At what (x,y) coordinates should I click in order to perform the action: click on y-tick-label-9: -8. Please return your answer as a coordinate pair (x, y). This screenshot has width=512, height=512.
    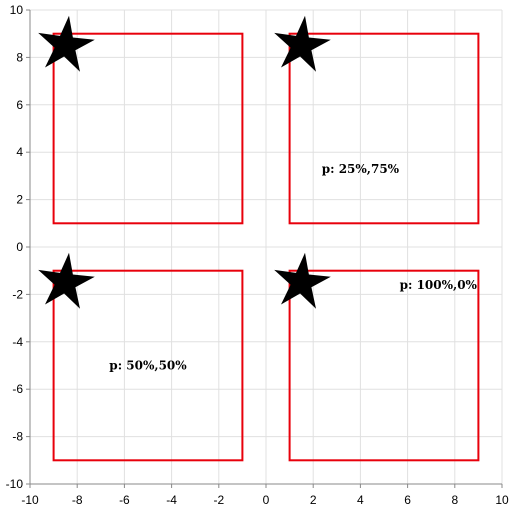
    Looking at the image, I should click on (17, 437).